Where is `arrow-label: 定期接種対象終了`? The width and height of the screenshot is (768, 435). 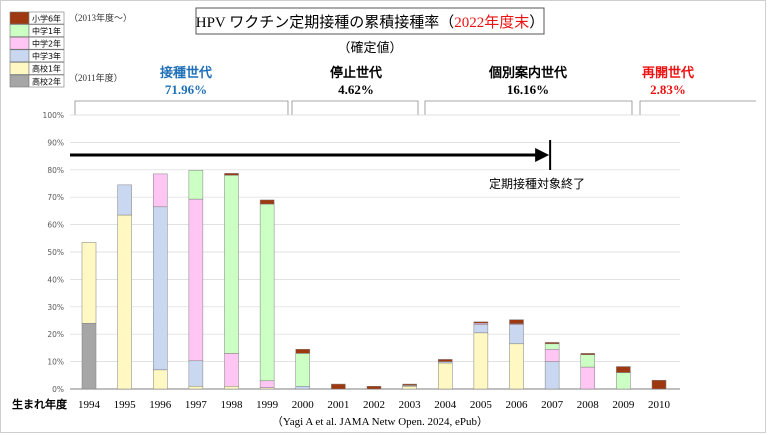 arrow-label: 定期接種対象終了 is located at coordinates (537, 183).